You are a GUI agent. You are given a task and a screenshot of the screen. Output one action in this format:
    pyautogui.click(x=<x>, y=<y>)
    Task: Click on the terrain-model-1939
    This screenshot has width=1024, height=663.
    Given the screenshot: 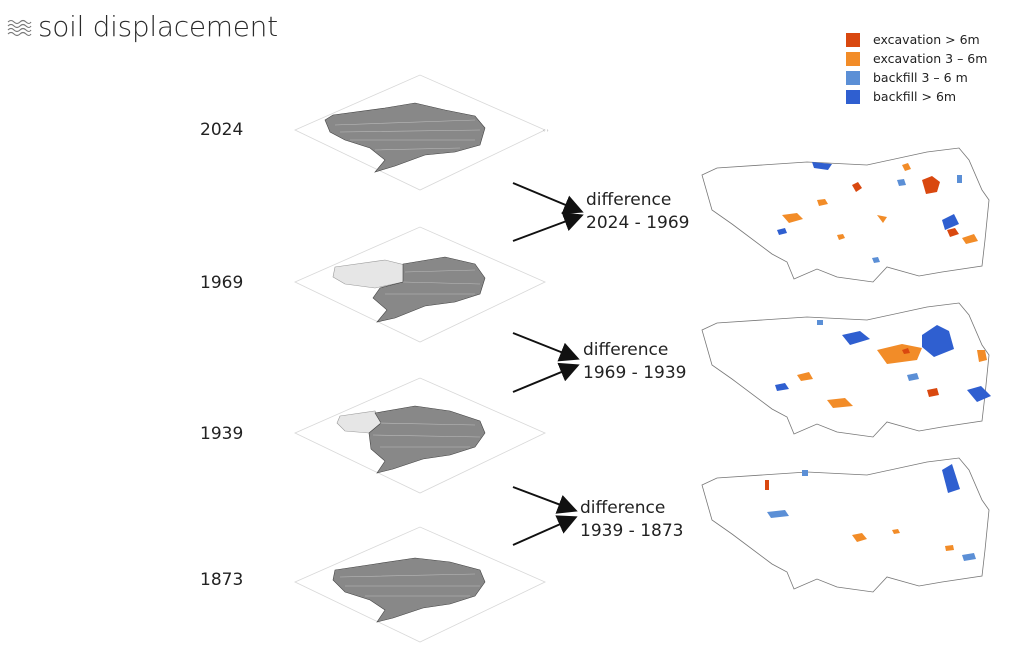 What is the action you would take?
    pyautogui.click(x=420, y=435)
    